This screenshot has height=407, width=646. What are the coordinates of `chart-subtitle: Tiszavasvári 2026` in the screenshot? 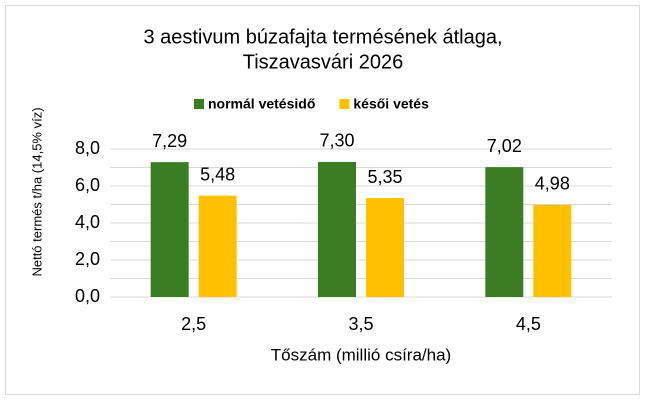 It's located at (323, 62).